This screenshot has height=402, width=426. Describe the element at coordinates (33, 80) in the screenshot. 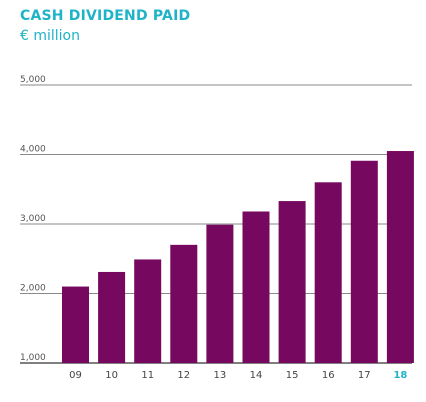

I see `y-tick-label: 5,000` at that location.